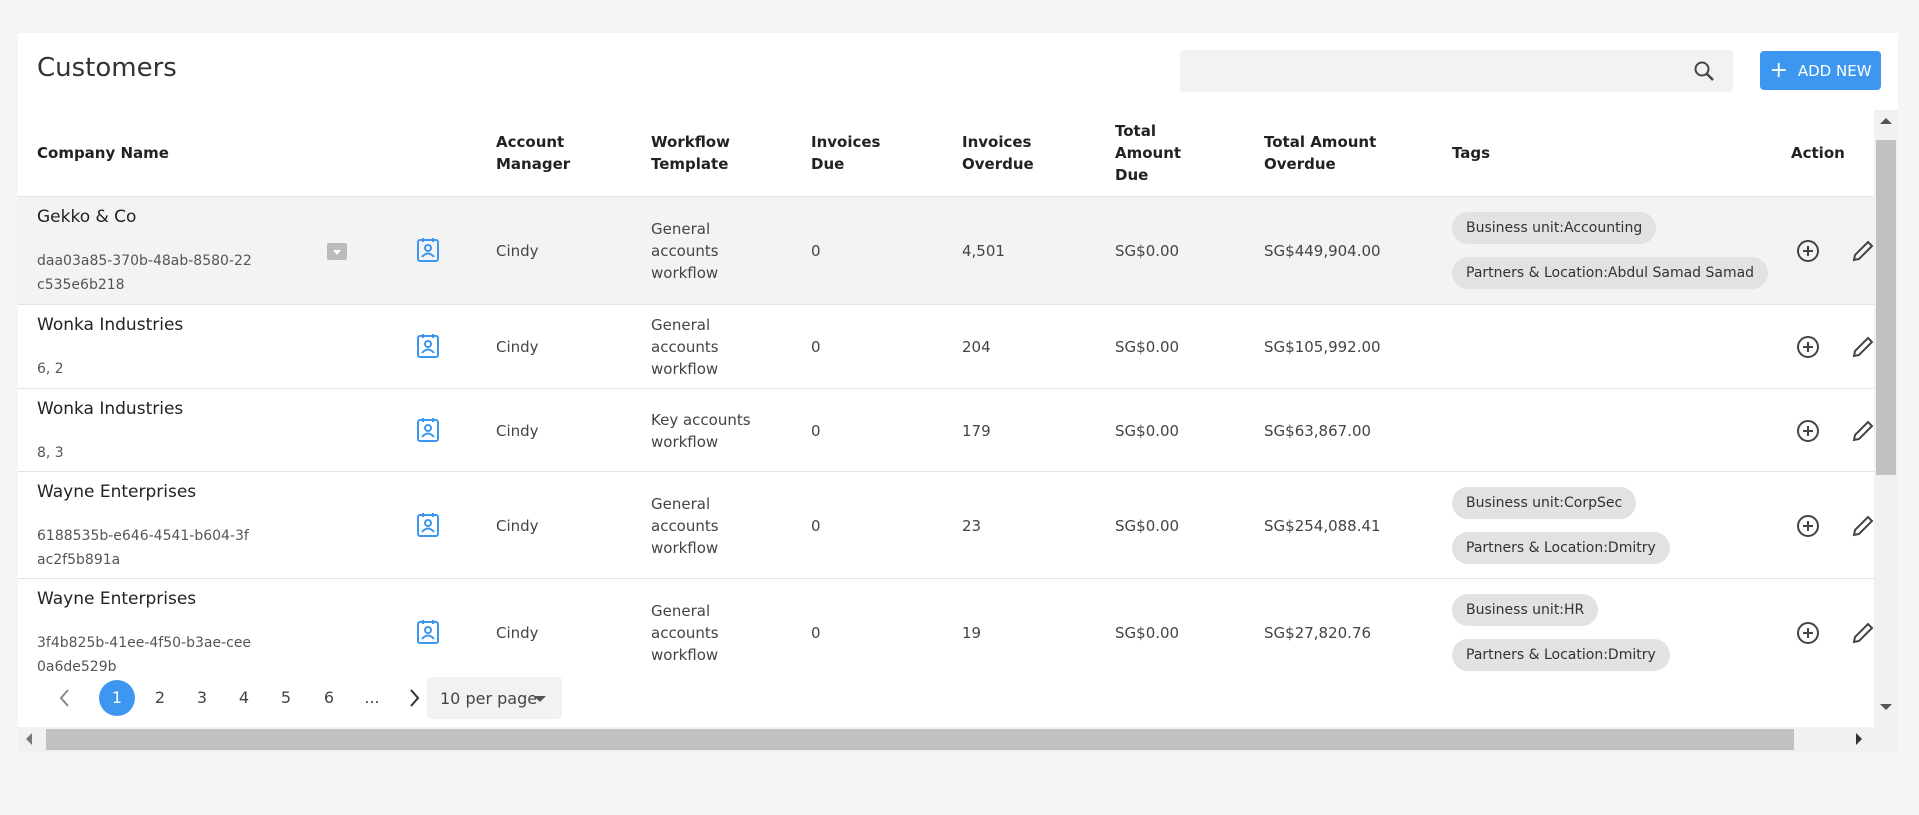 Image resolution: width=1919 pixels, height=815 pixels. I want to click on search-box, so click(1456, 71).